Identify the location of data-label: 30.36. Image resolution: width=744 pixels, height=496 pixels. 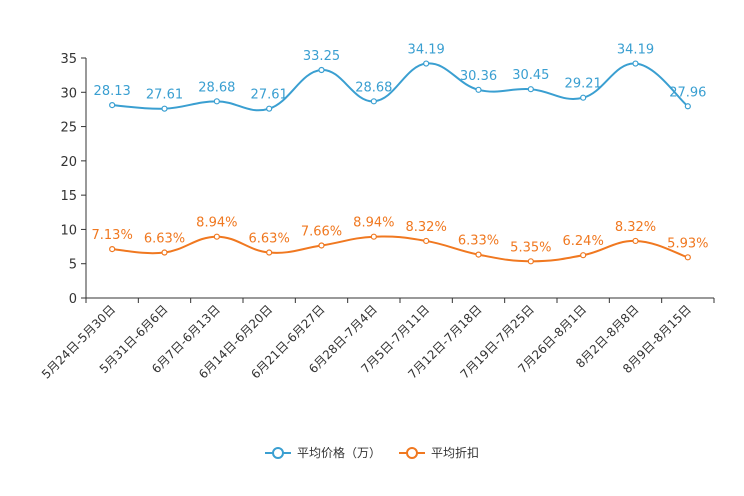
(478, 76).